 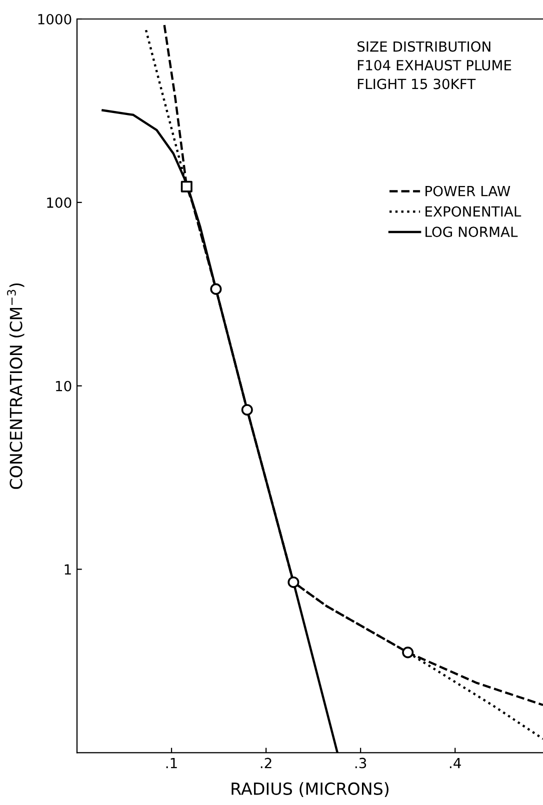 I want to click on x-tick-label: .2, so click(x=266, y=763).